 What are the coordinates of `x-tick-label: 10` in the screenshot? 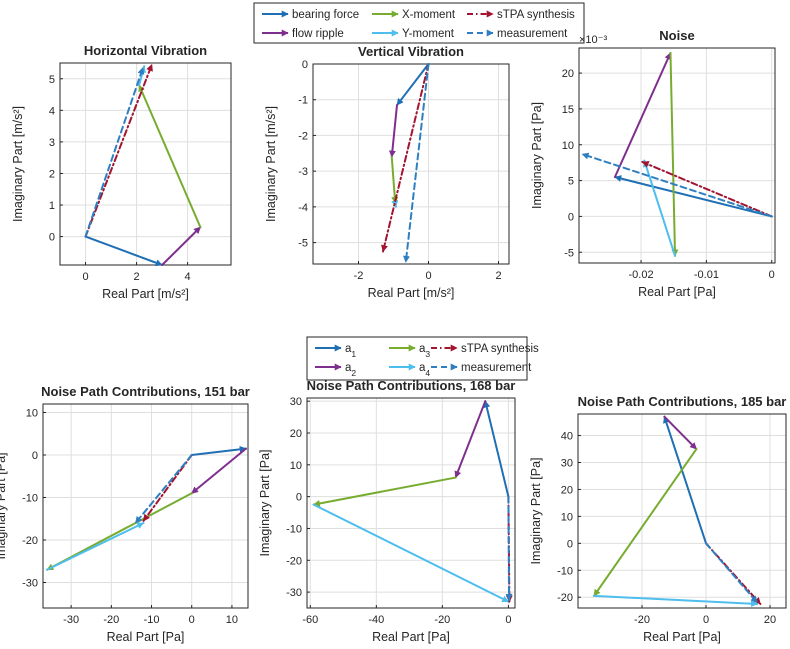 It's located at (232, 620).